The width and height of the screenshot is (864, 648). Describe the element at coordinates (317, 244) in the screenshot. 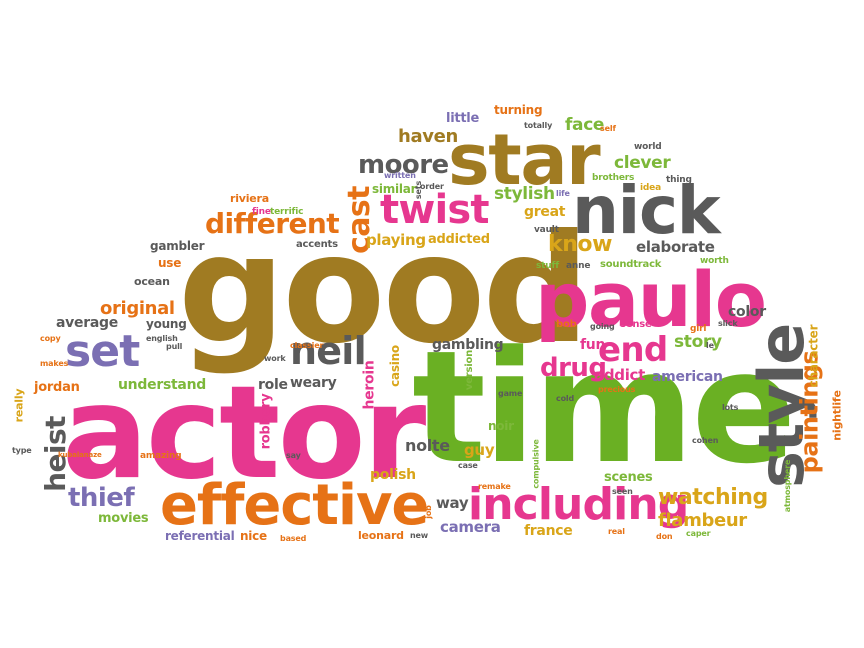

I see `word-accents: accents` at that location.